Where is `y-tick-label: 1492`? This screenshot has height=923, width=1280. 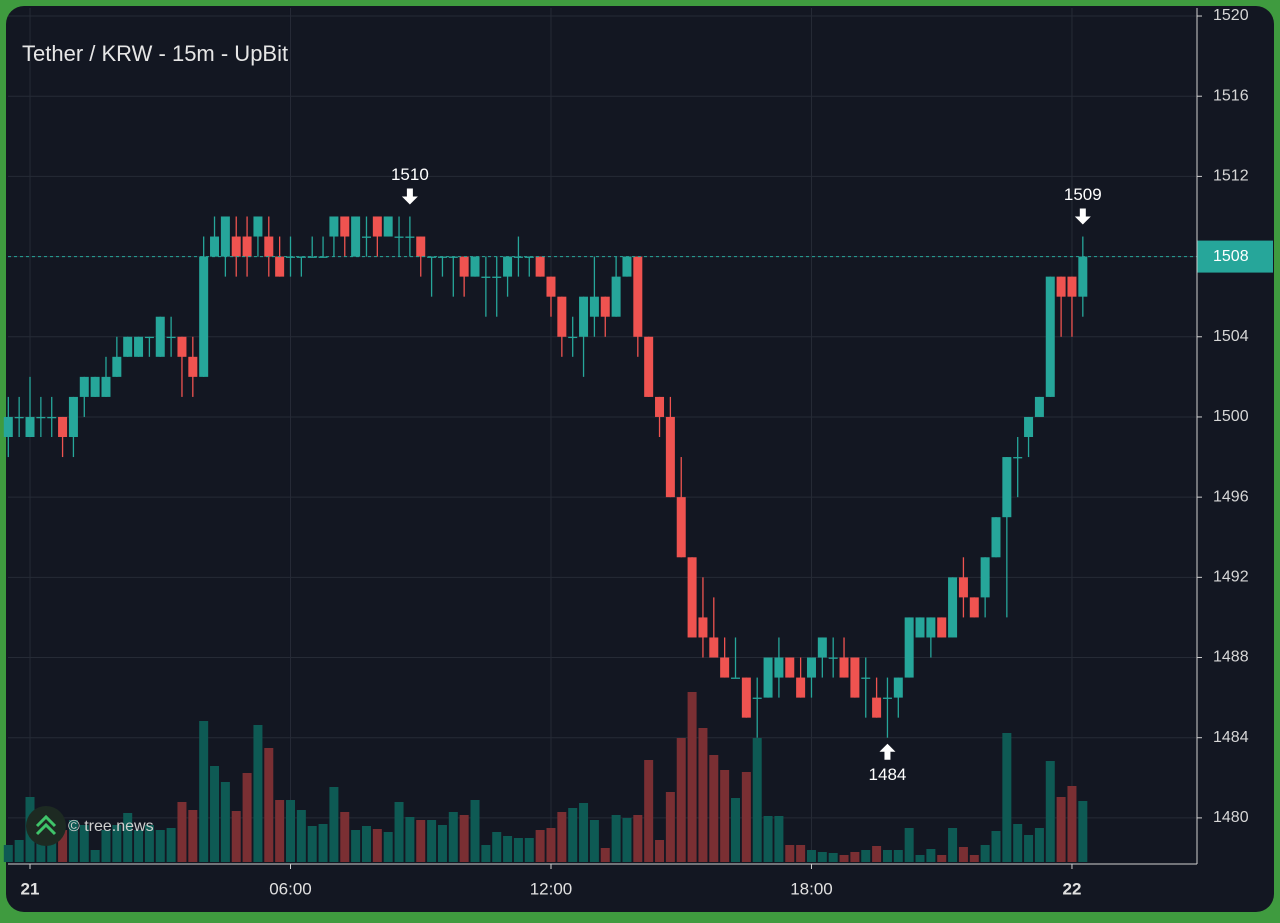 y-tick-label: 1492 is located at coordinates (1231, 577).